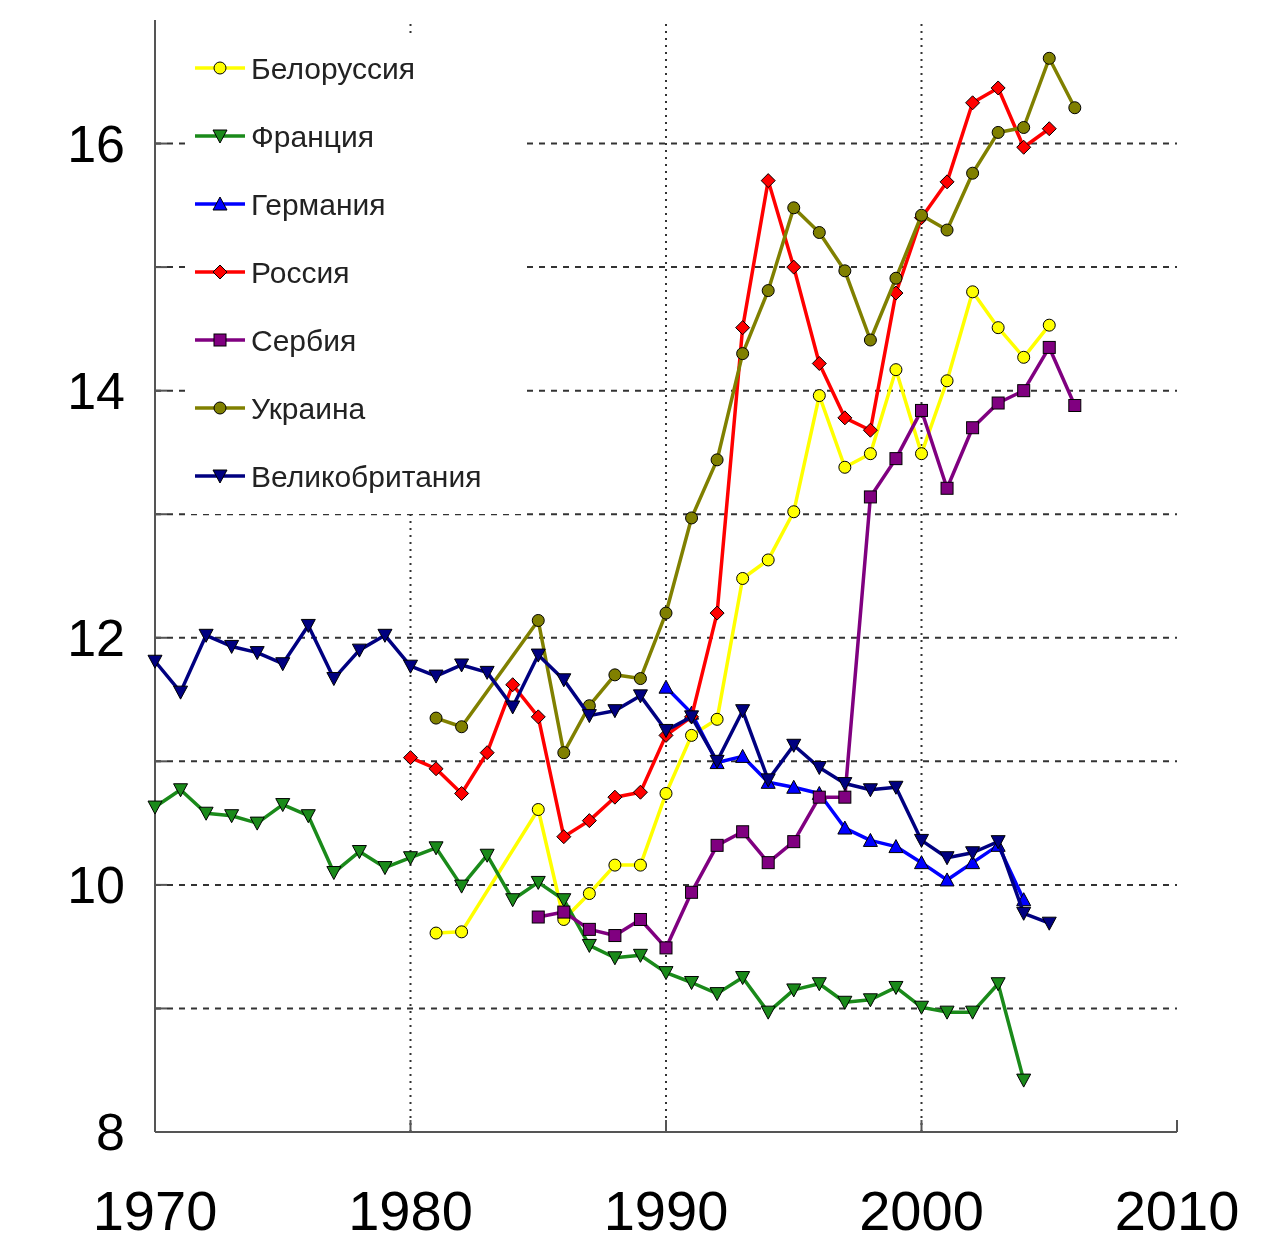 The image size is (1262, 1242). I want to click on y-tick-label: 14, so click(96, 390).